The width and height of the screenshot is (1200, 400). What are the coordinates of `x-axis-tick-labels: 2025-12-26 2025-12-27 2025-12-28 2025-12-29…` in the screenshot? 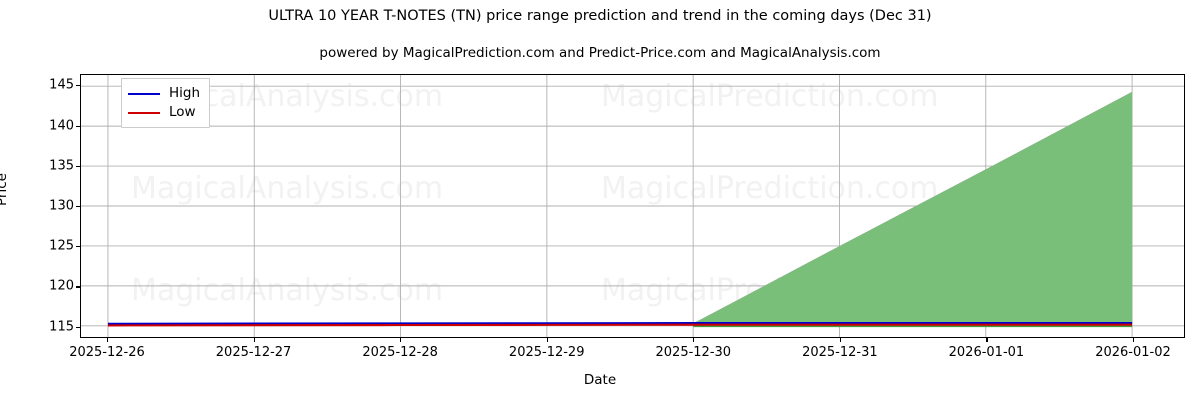 It's located at (600, 357).